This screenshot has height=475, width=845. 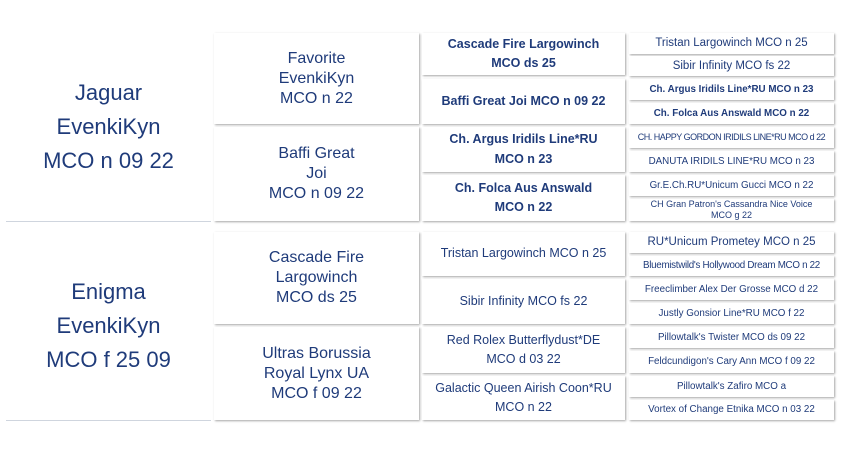 What do you see at coordinates (731, 266) in the screenshot?
I see `gggp-10-cell: Bluemistwild's Hollywood Dream MCO n 22` at bounding box center [731, 266].